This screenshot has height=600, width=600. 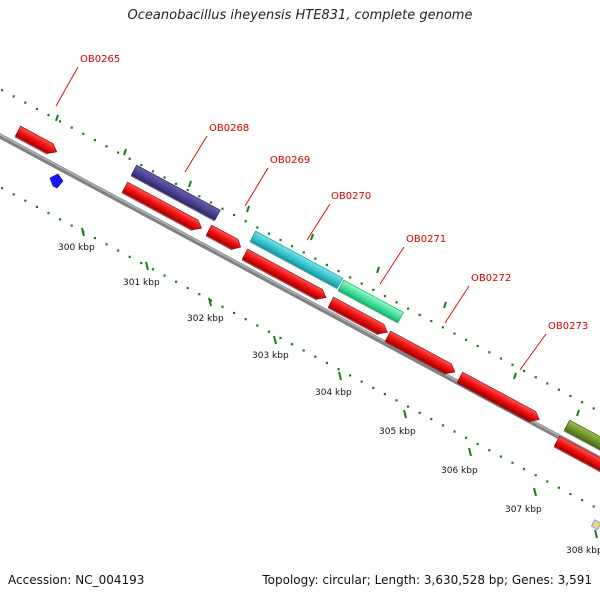 I want to click on gene-label: OB0269, so click(x=290, y=160).